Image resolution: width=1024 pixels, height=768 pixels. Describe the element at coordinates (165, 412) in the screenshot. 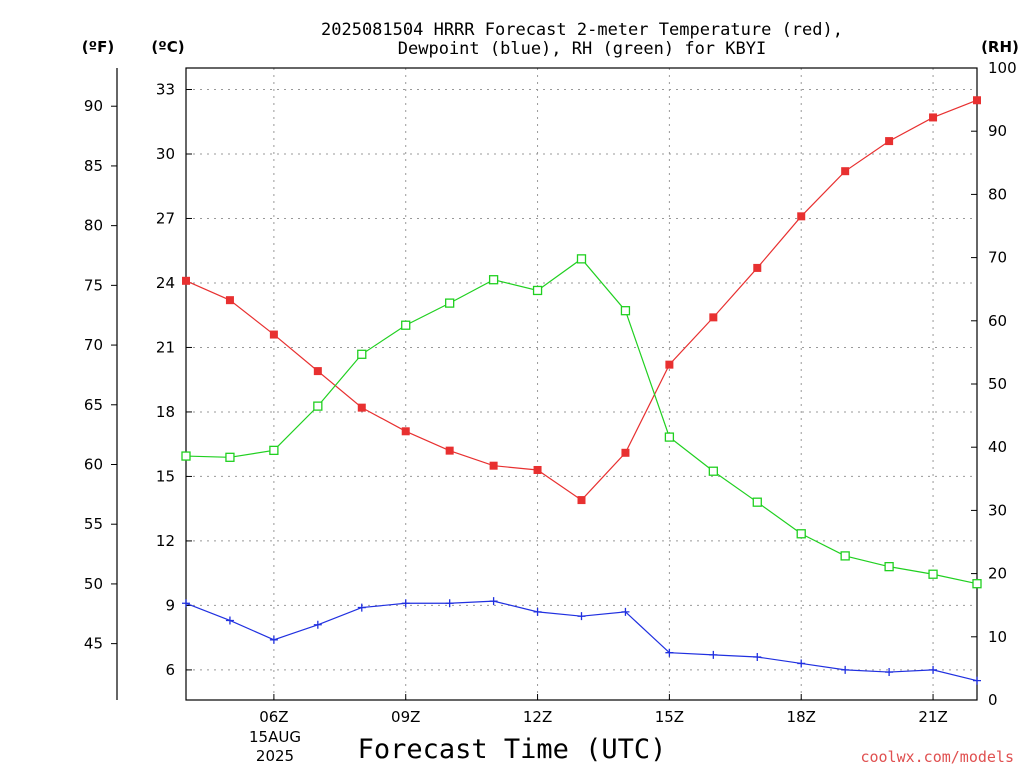

I see `celsius-tick-label: 18` at that location.